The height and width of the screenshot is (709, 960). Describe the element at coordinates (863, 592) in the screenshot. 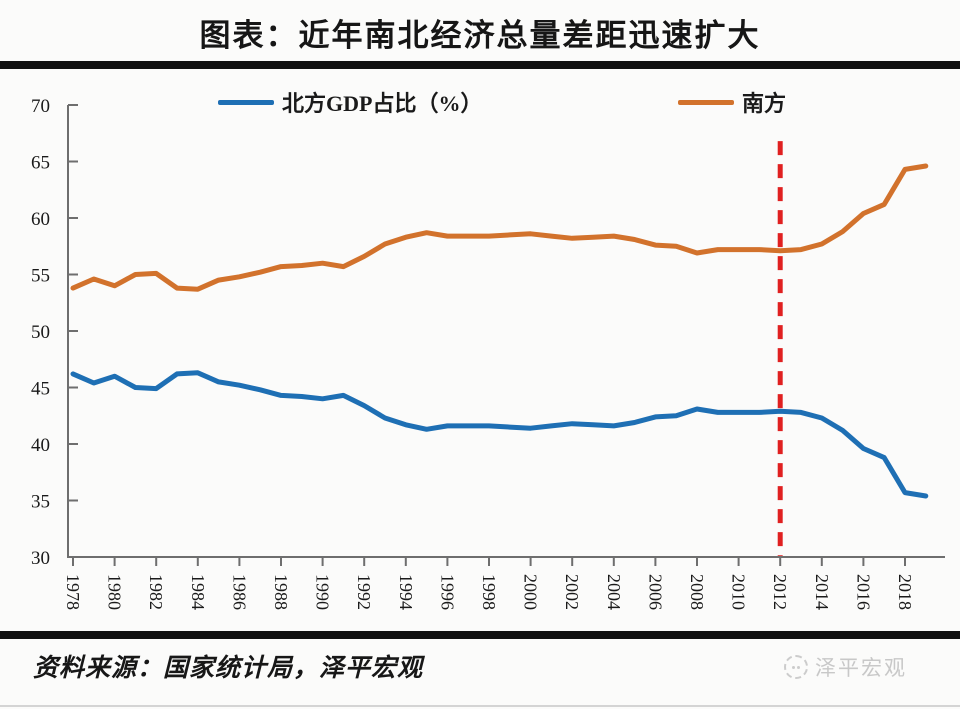

I see `x-tick-label: 2016` at that location.